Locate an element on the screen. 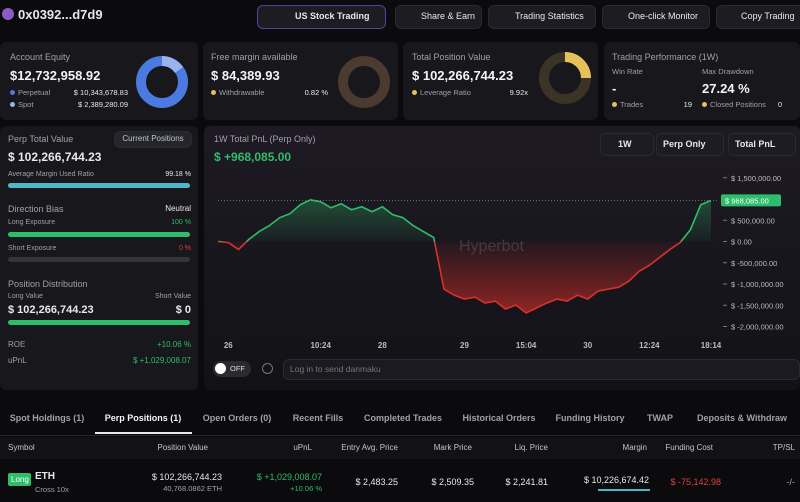 The height and width of the screenshot is (502, 800). cell: $ +1,029,008.07 is located at coordinates (289, 477).